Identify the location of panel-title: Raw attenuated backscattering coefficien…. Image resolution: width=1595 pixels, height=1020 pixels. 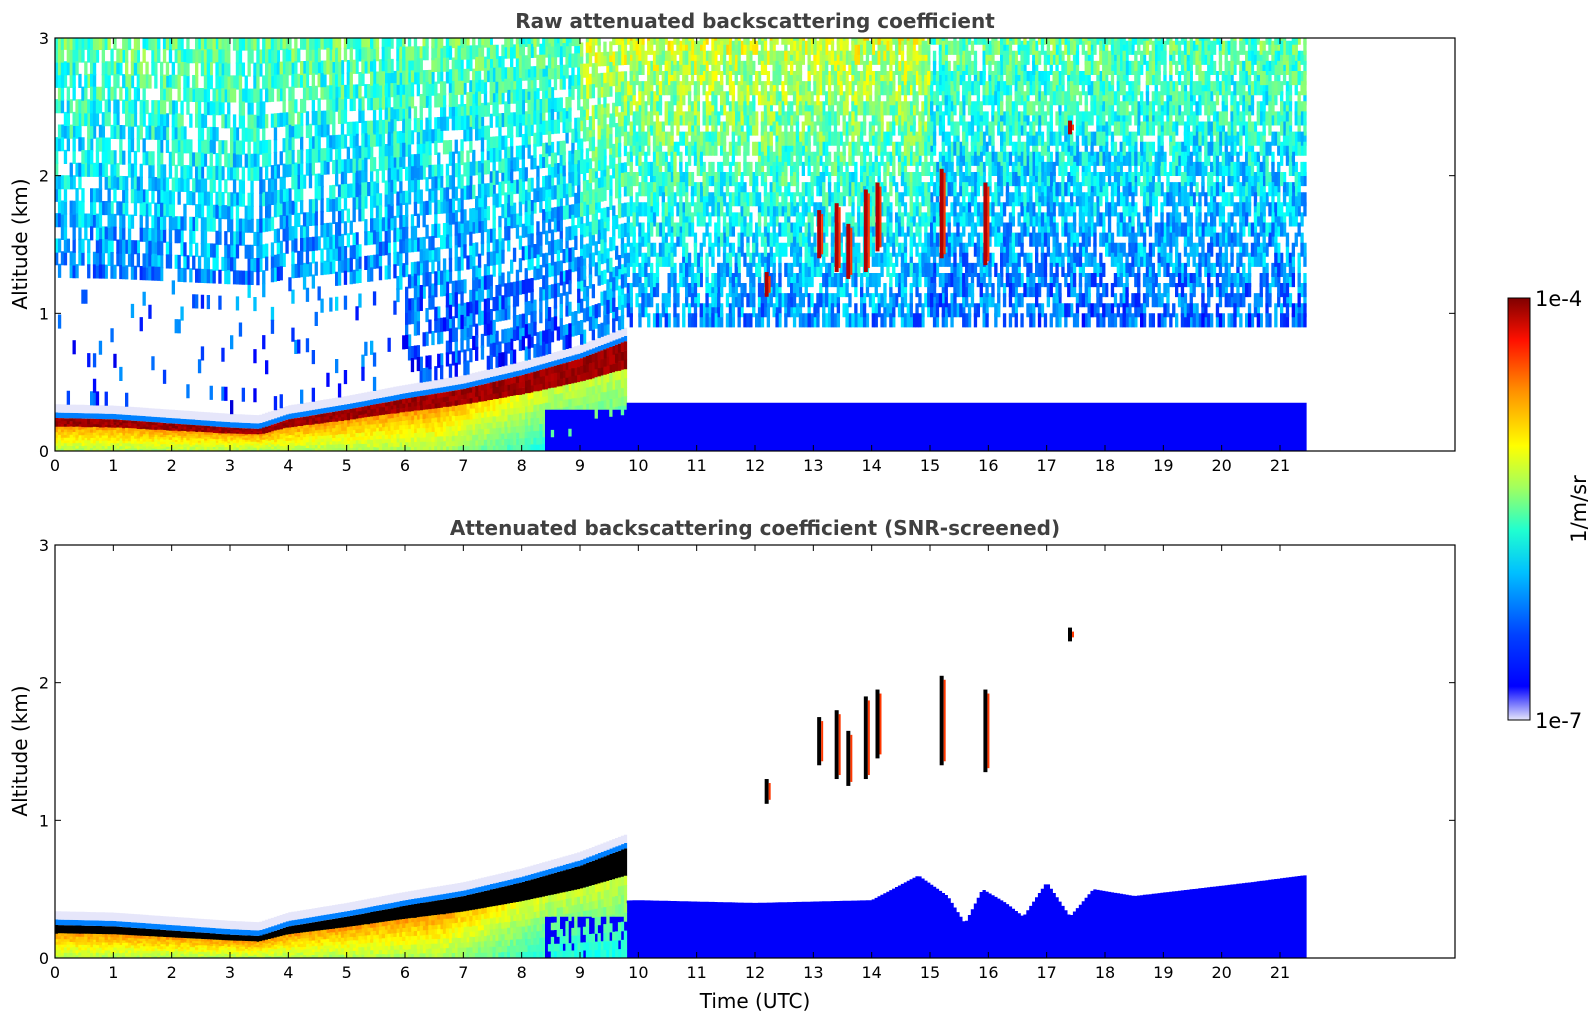
(755, 21).